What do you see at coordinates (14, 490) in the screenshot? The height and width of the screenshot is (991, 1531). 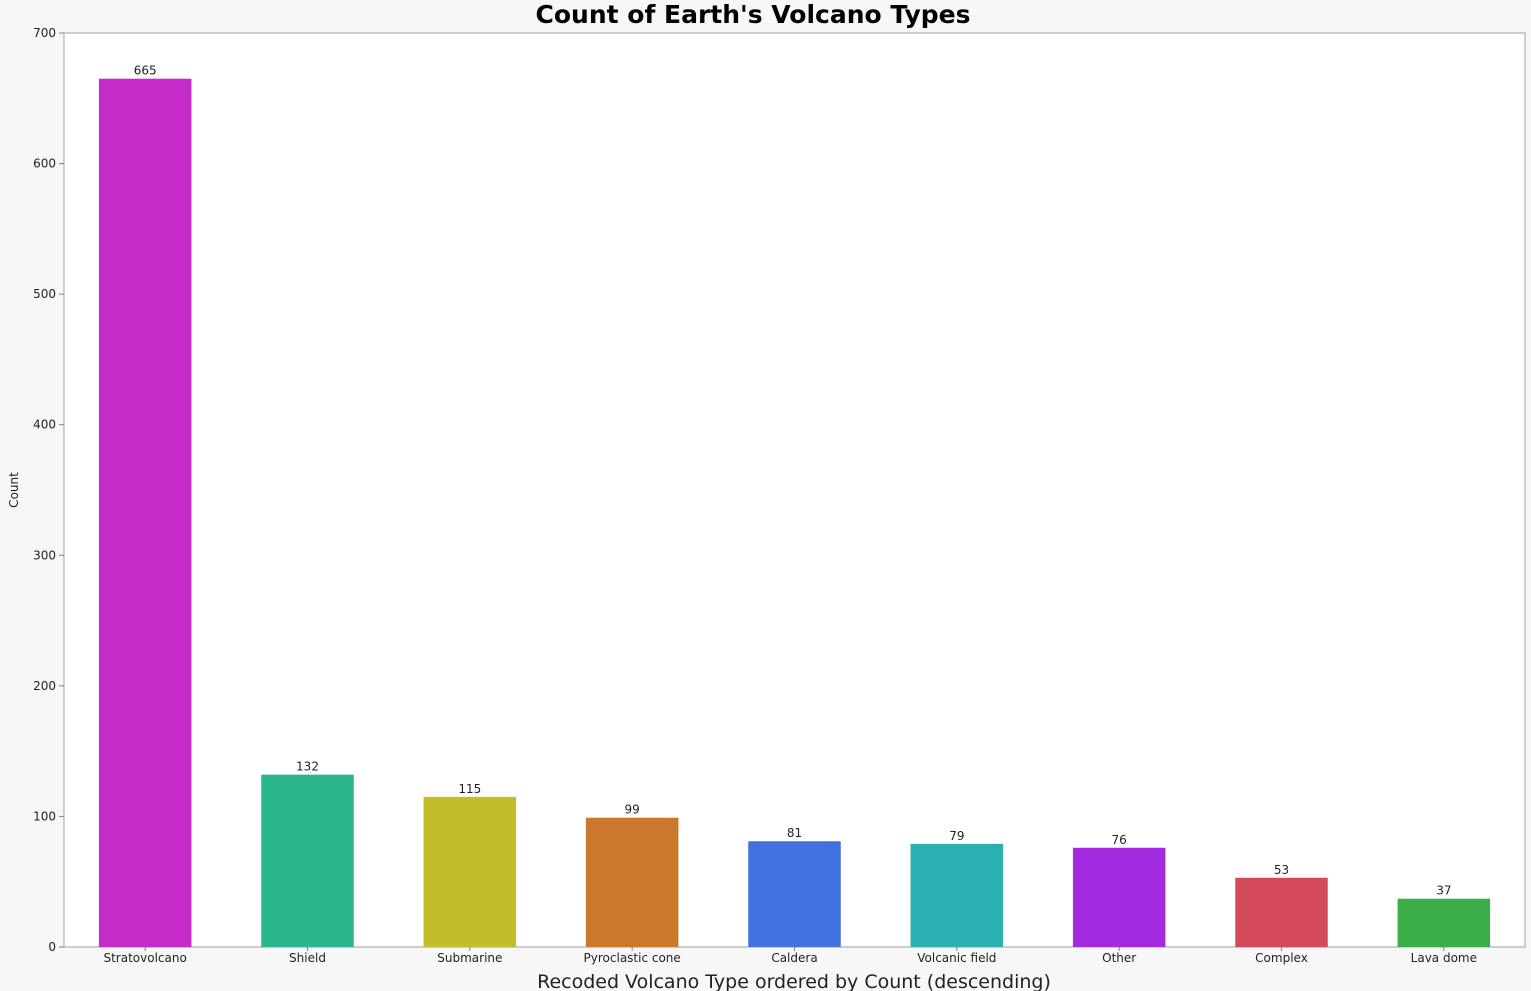 I see `y-axis-label: Count` at bounding box center [14, 490].